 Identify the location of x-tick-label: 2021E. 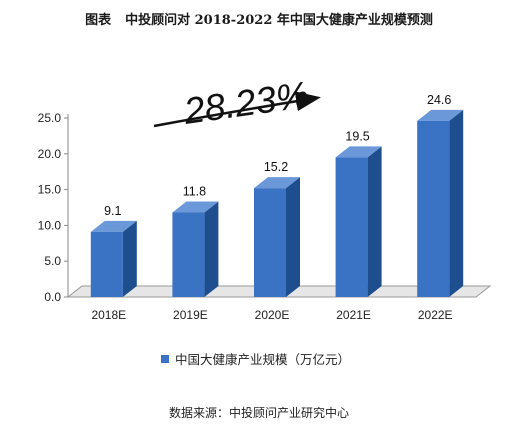
(353, 315).